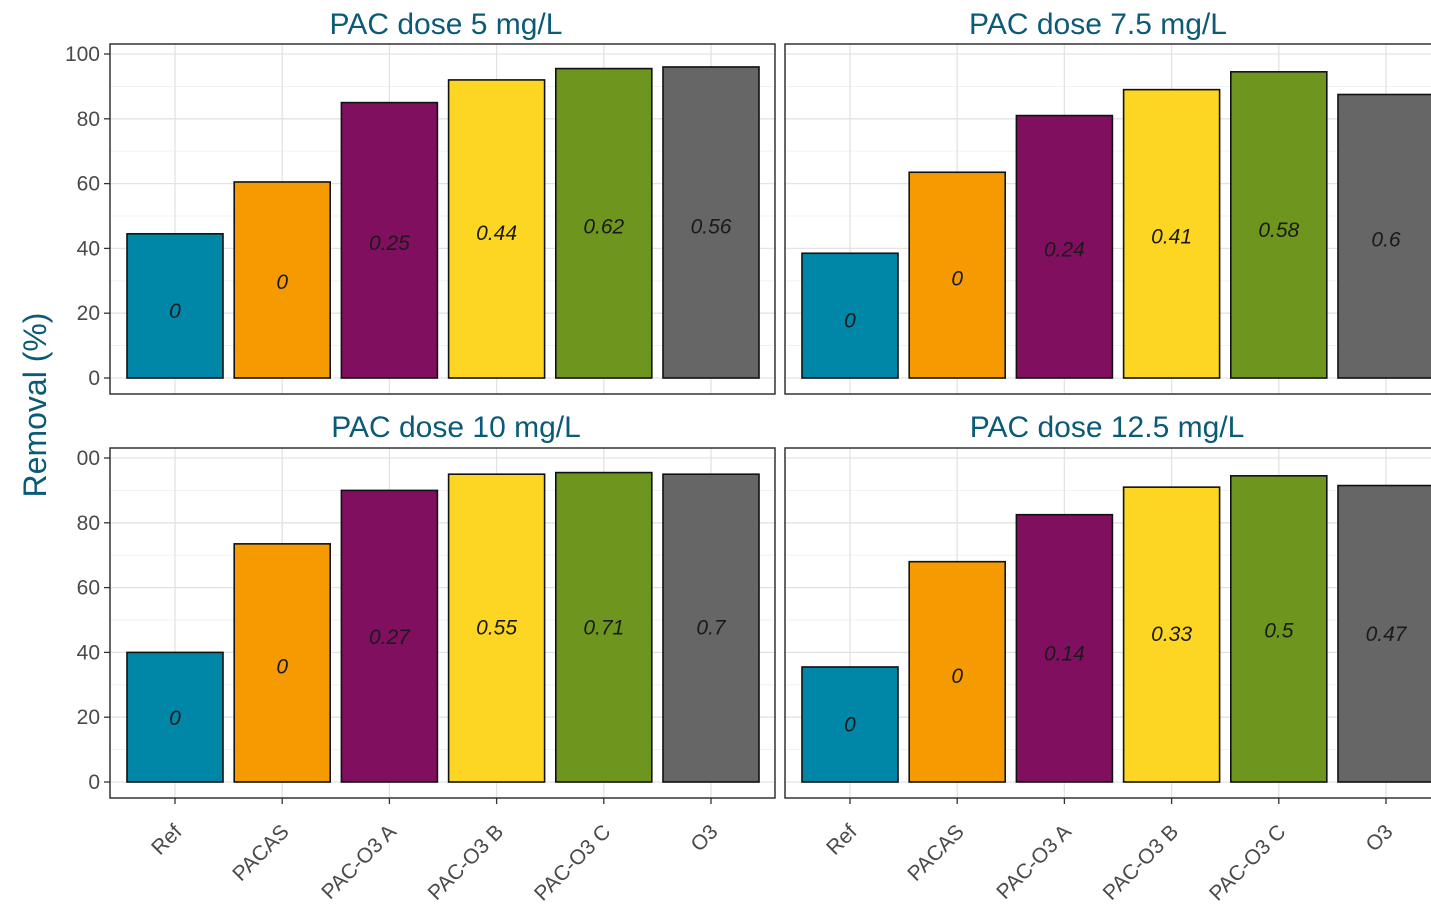 Image resolution: width=1431 pixels, height=913 pixels. What do you see at coordinates (88, 458) in the screenshot?
I see `y-tick-label: 00` at bounding box center [88, 458].